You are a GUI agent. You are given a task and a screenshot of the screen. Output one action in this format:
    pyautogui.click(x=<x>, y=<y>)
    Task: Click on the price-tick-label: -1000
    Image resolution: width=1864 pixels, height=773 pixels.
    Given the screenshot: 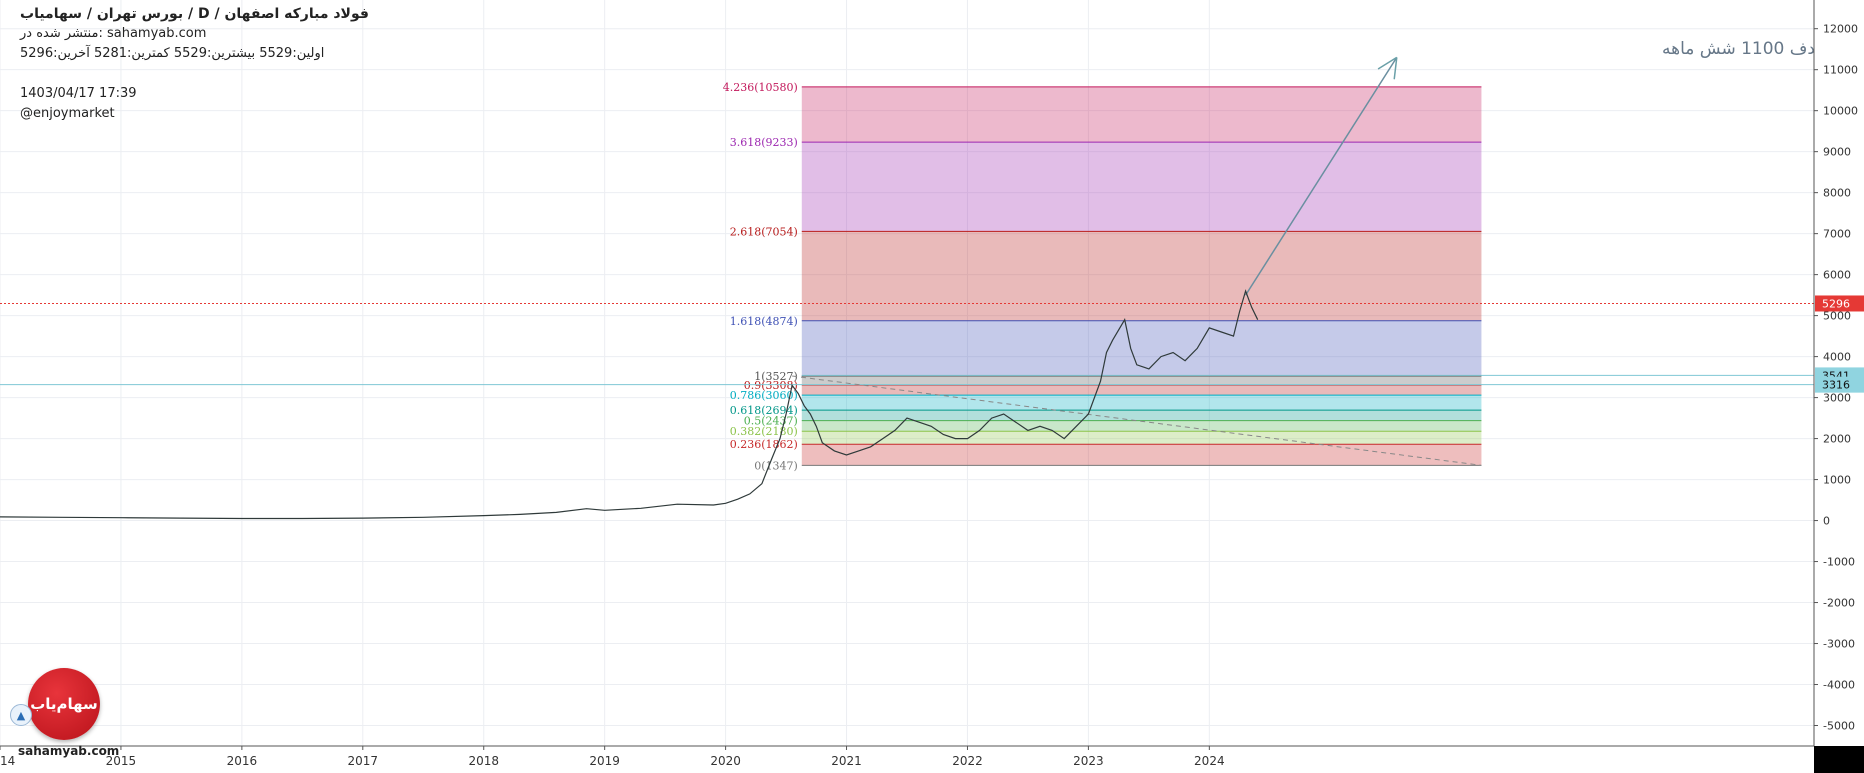 What is the action you would take?
    pyautogui.click(x=1839, y=562)
    